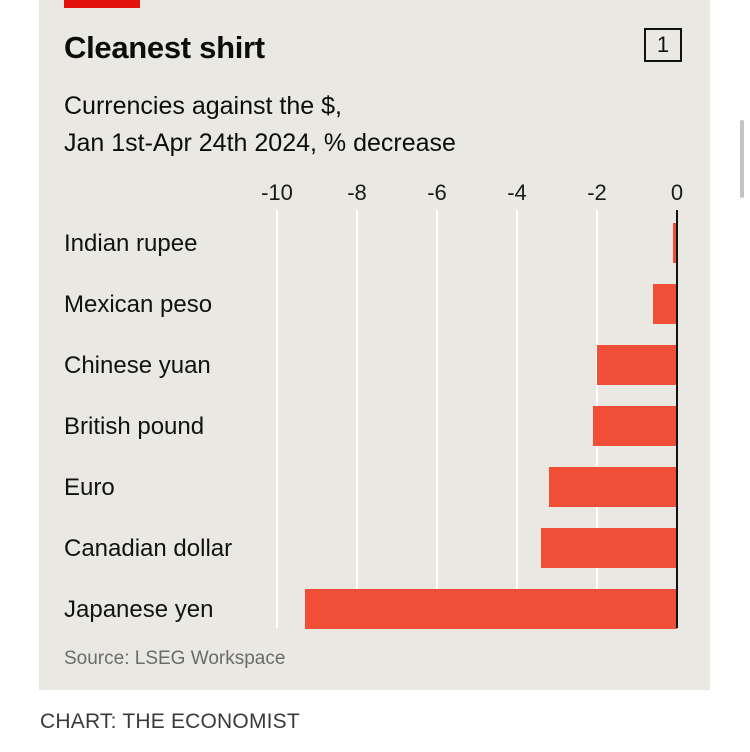  I want to click on x-tick-label: 0, so click(677, 192).